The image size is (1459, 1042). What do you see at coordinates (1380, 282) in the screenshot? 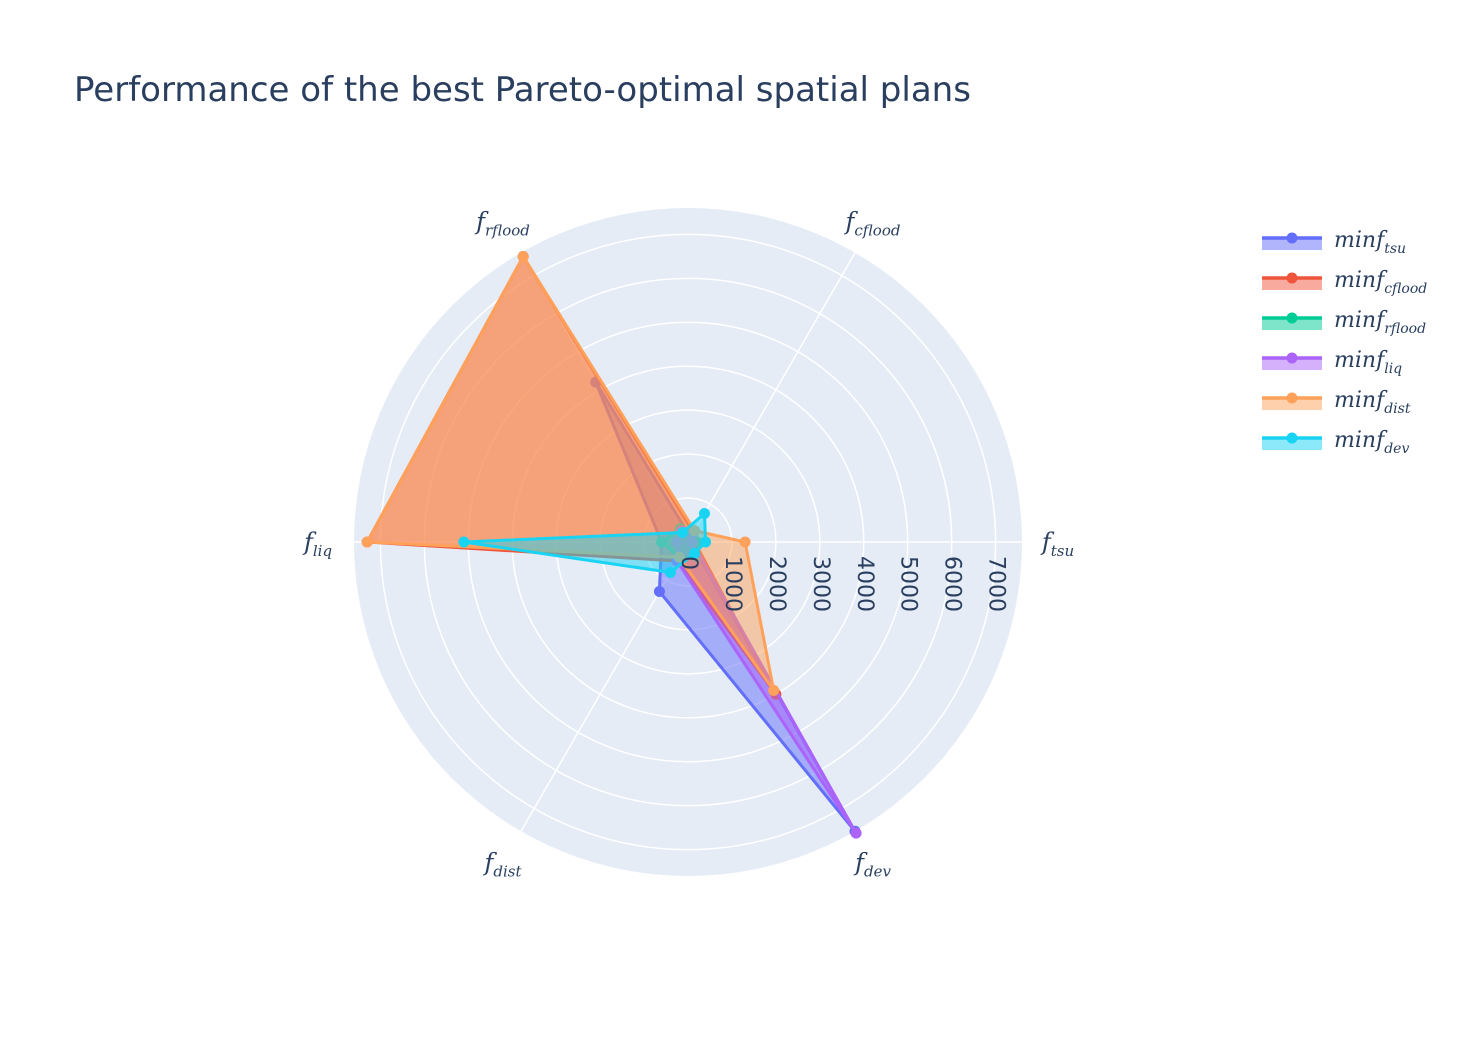
I see `legend-label: minfcflood` at bounding box center [1380, 282].